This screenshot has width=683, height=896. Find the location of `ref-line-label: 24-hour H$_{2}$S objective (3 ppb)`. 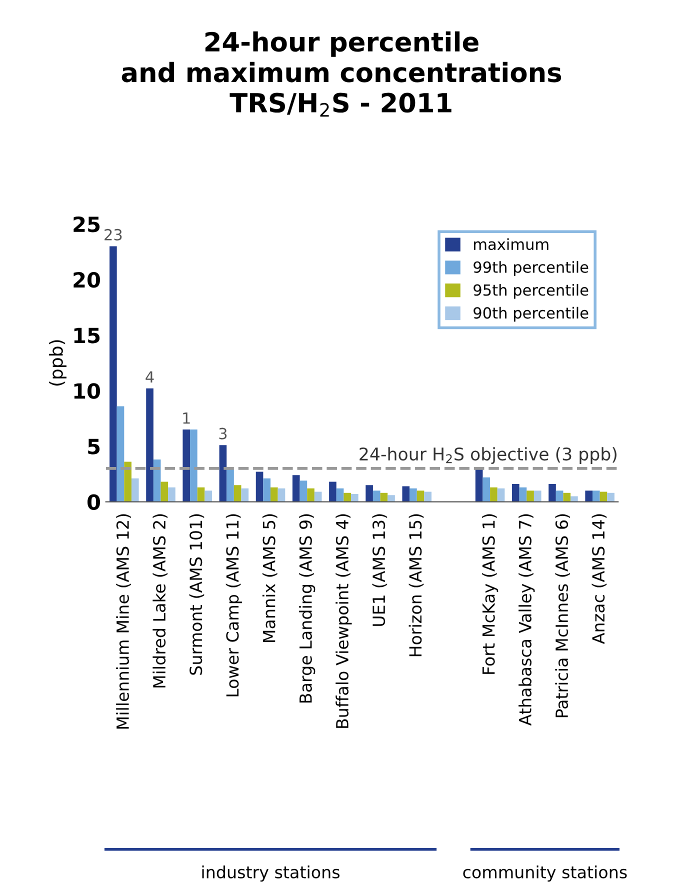

ref-line-label: 24-hour H$_{2}$S objective (3 ppb) is located at coordinates (488, 455).